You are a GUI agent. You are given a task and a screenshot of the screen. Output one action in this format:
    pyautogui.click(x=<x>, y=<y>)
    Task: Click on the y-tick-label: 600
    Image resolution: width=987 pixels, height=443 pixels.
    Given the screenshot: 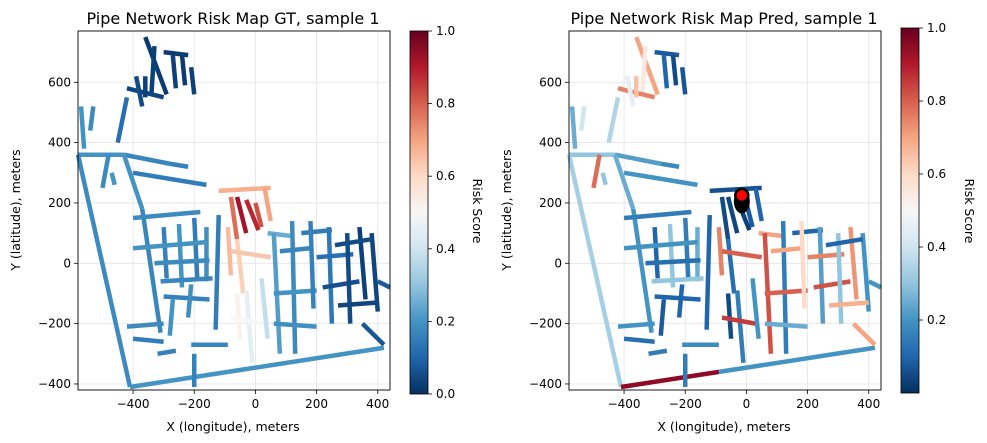 What is the action you would take?
    pyautogui.click(x=59, y=82)
    